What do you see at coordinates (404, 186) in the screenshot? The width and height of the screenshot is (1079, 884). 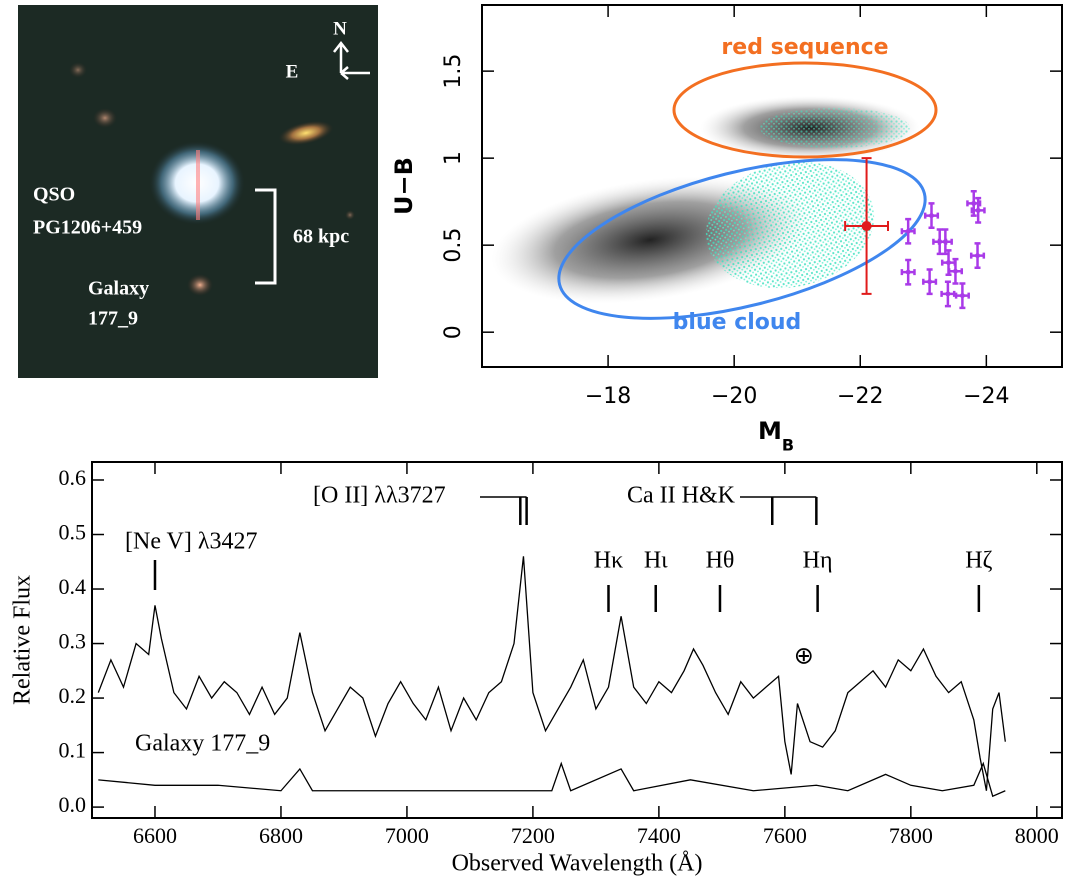 I see `y-axis-label: U−B` at bounding box center [404, 186].